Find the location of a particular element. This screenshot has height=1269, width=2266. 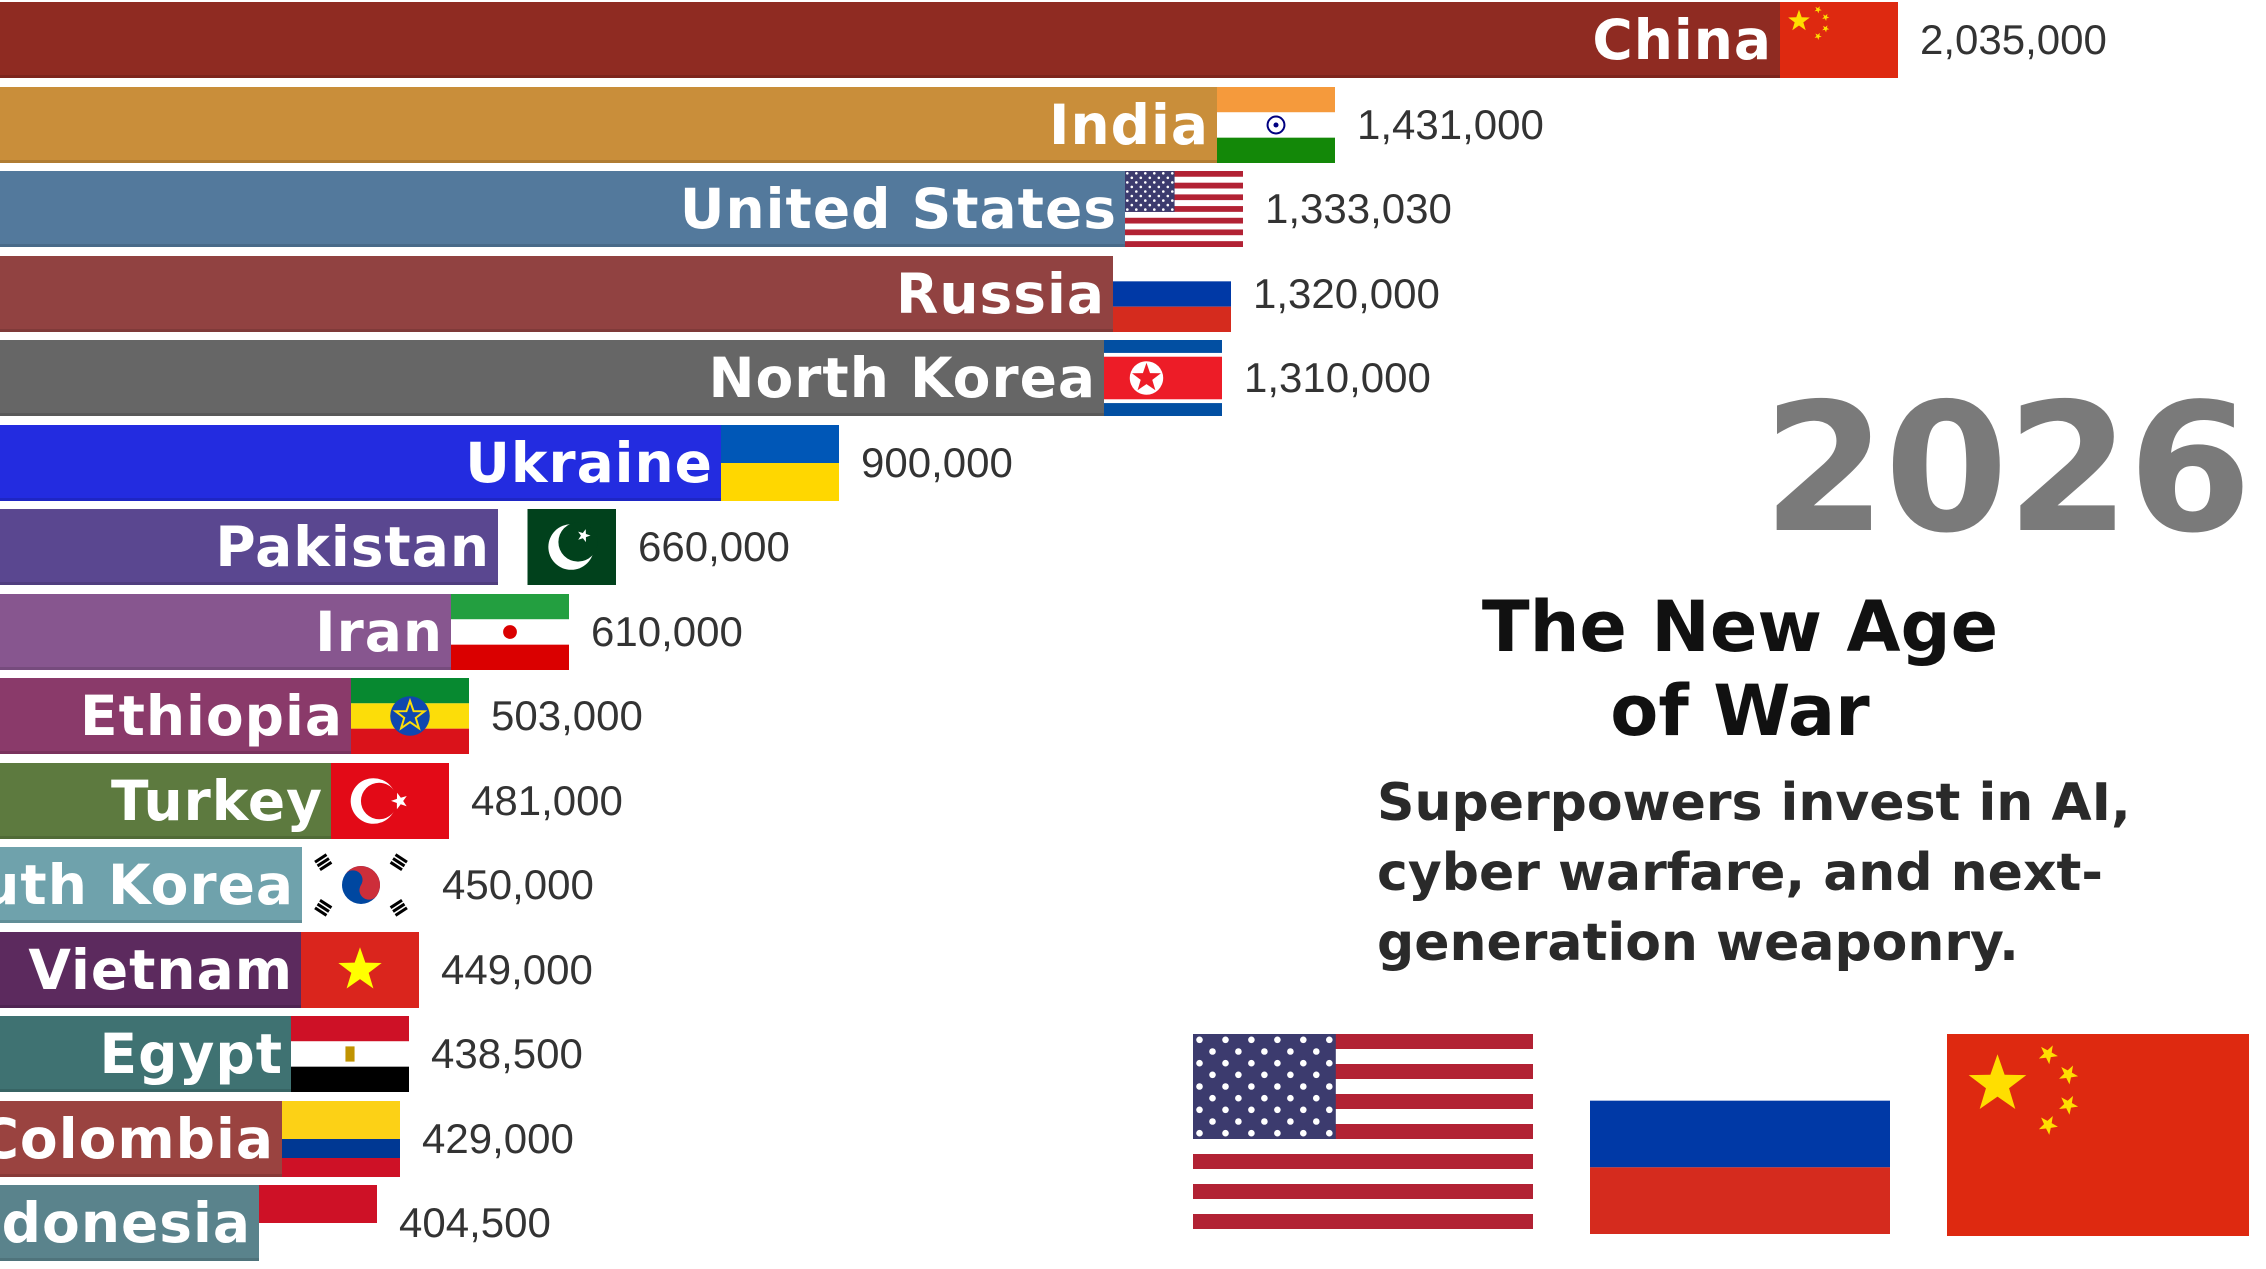

chart-title: The New Age of War is located at coordinates (1740, 669).